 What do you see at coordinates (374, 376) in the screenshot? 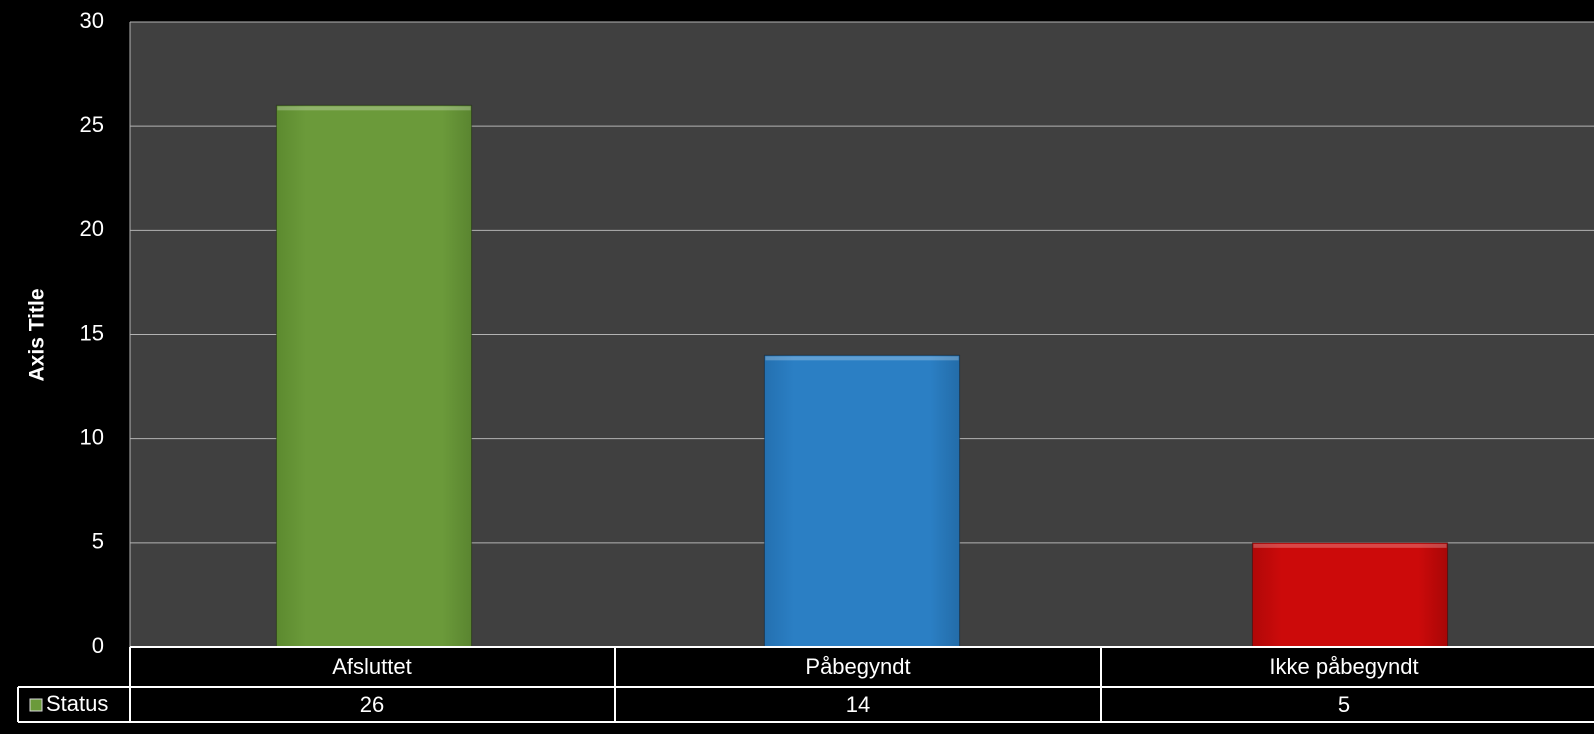
I see `bar-afsluttet` at bounding box center [374, 376].